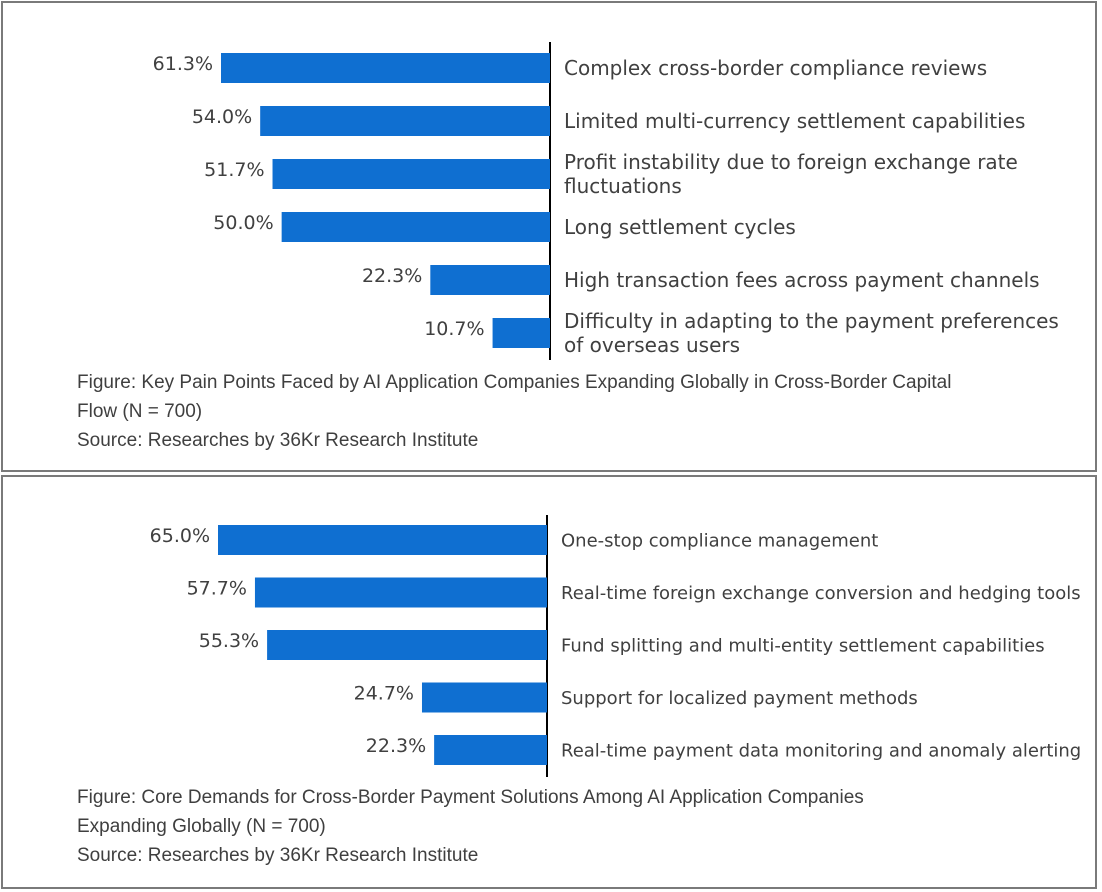 This screenshot has width=1102, height=892. I want to click on value-label-2: 54.0%, so click(222, 117).